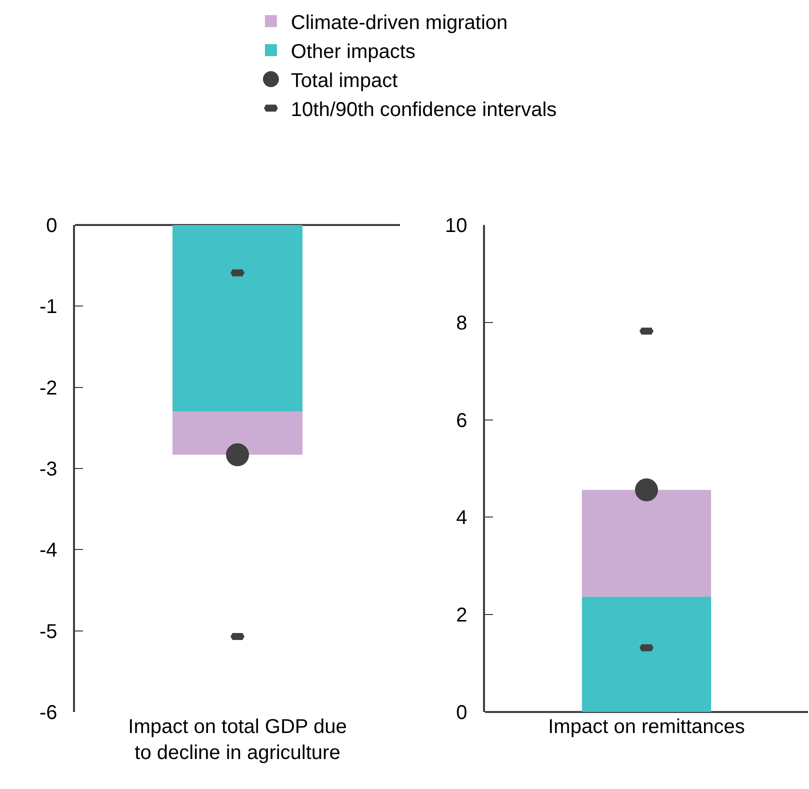 The width and height of the screenshot is (809, 789). I want to click on y-tick-label: 4, so click(462, 518).